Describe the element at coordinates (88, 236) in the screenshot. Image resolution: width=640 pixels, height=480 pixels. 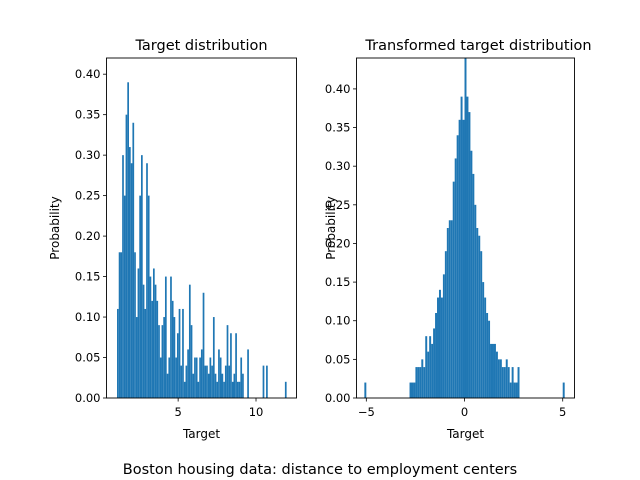
I see `y-tick-label: 0.20` at that location.